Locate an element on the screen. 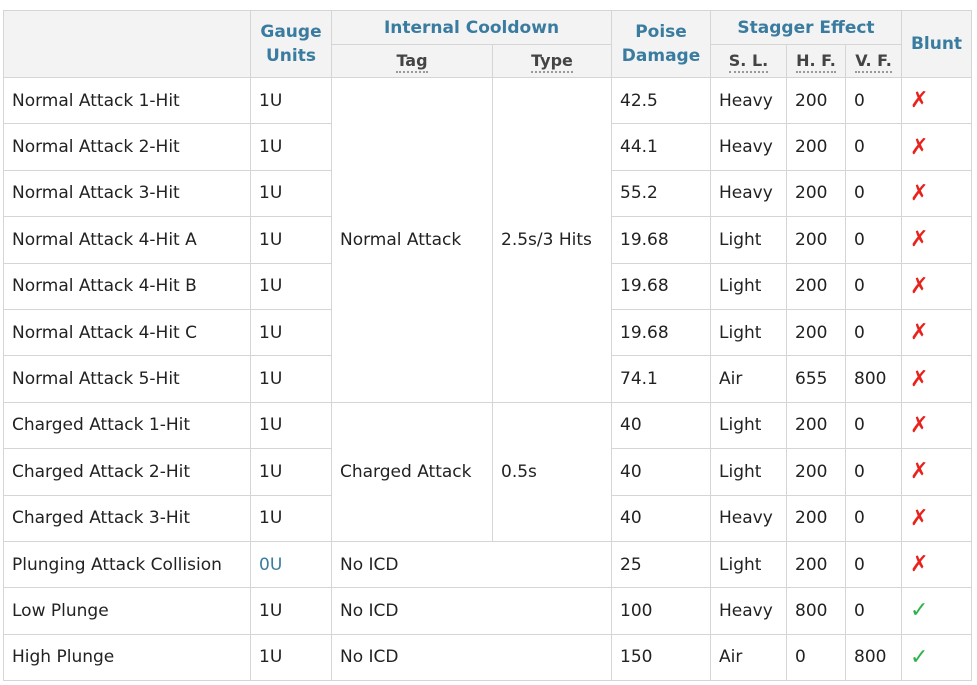  attack-name-cell: High Plunge is located at coordinates (127, 657).